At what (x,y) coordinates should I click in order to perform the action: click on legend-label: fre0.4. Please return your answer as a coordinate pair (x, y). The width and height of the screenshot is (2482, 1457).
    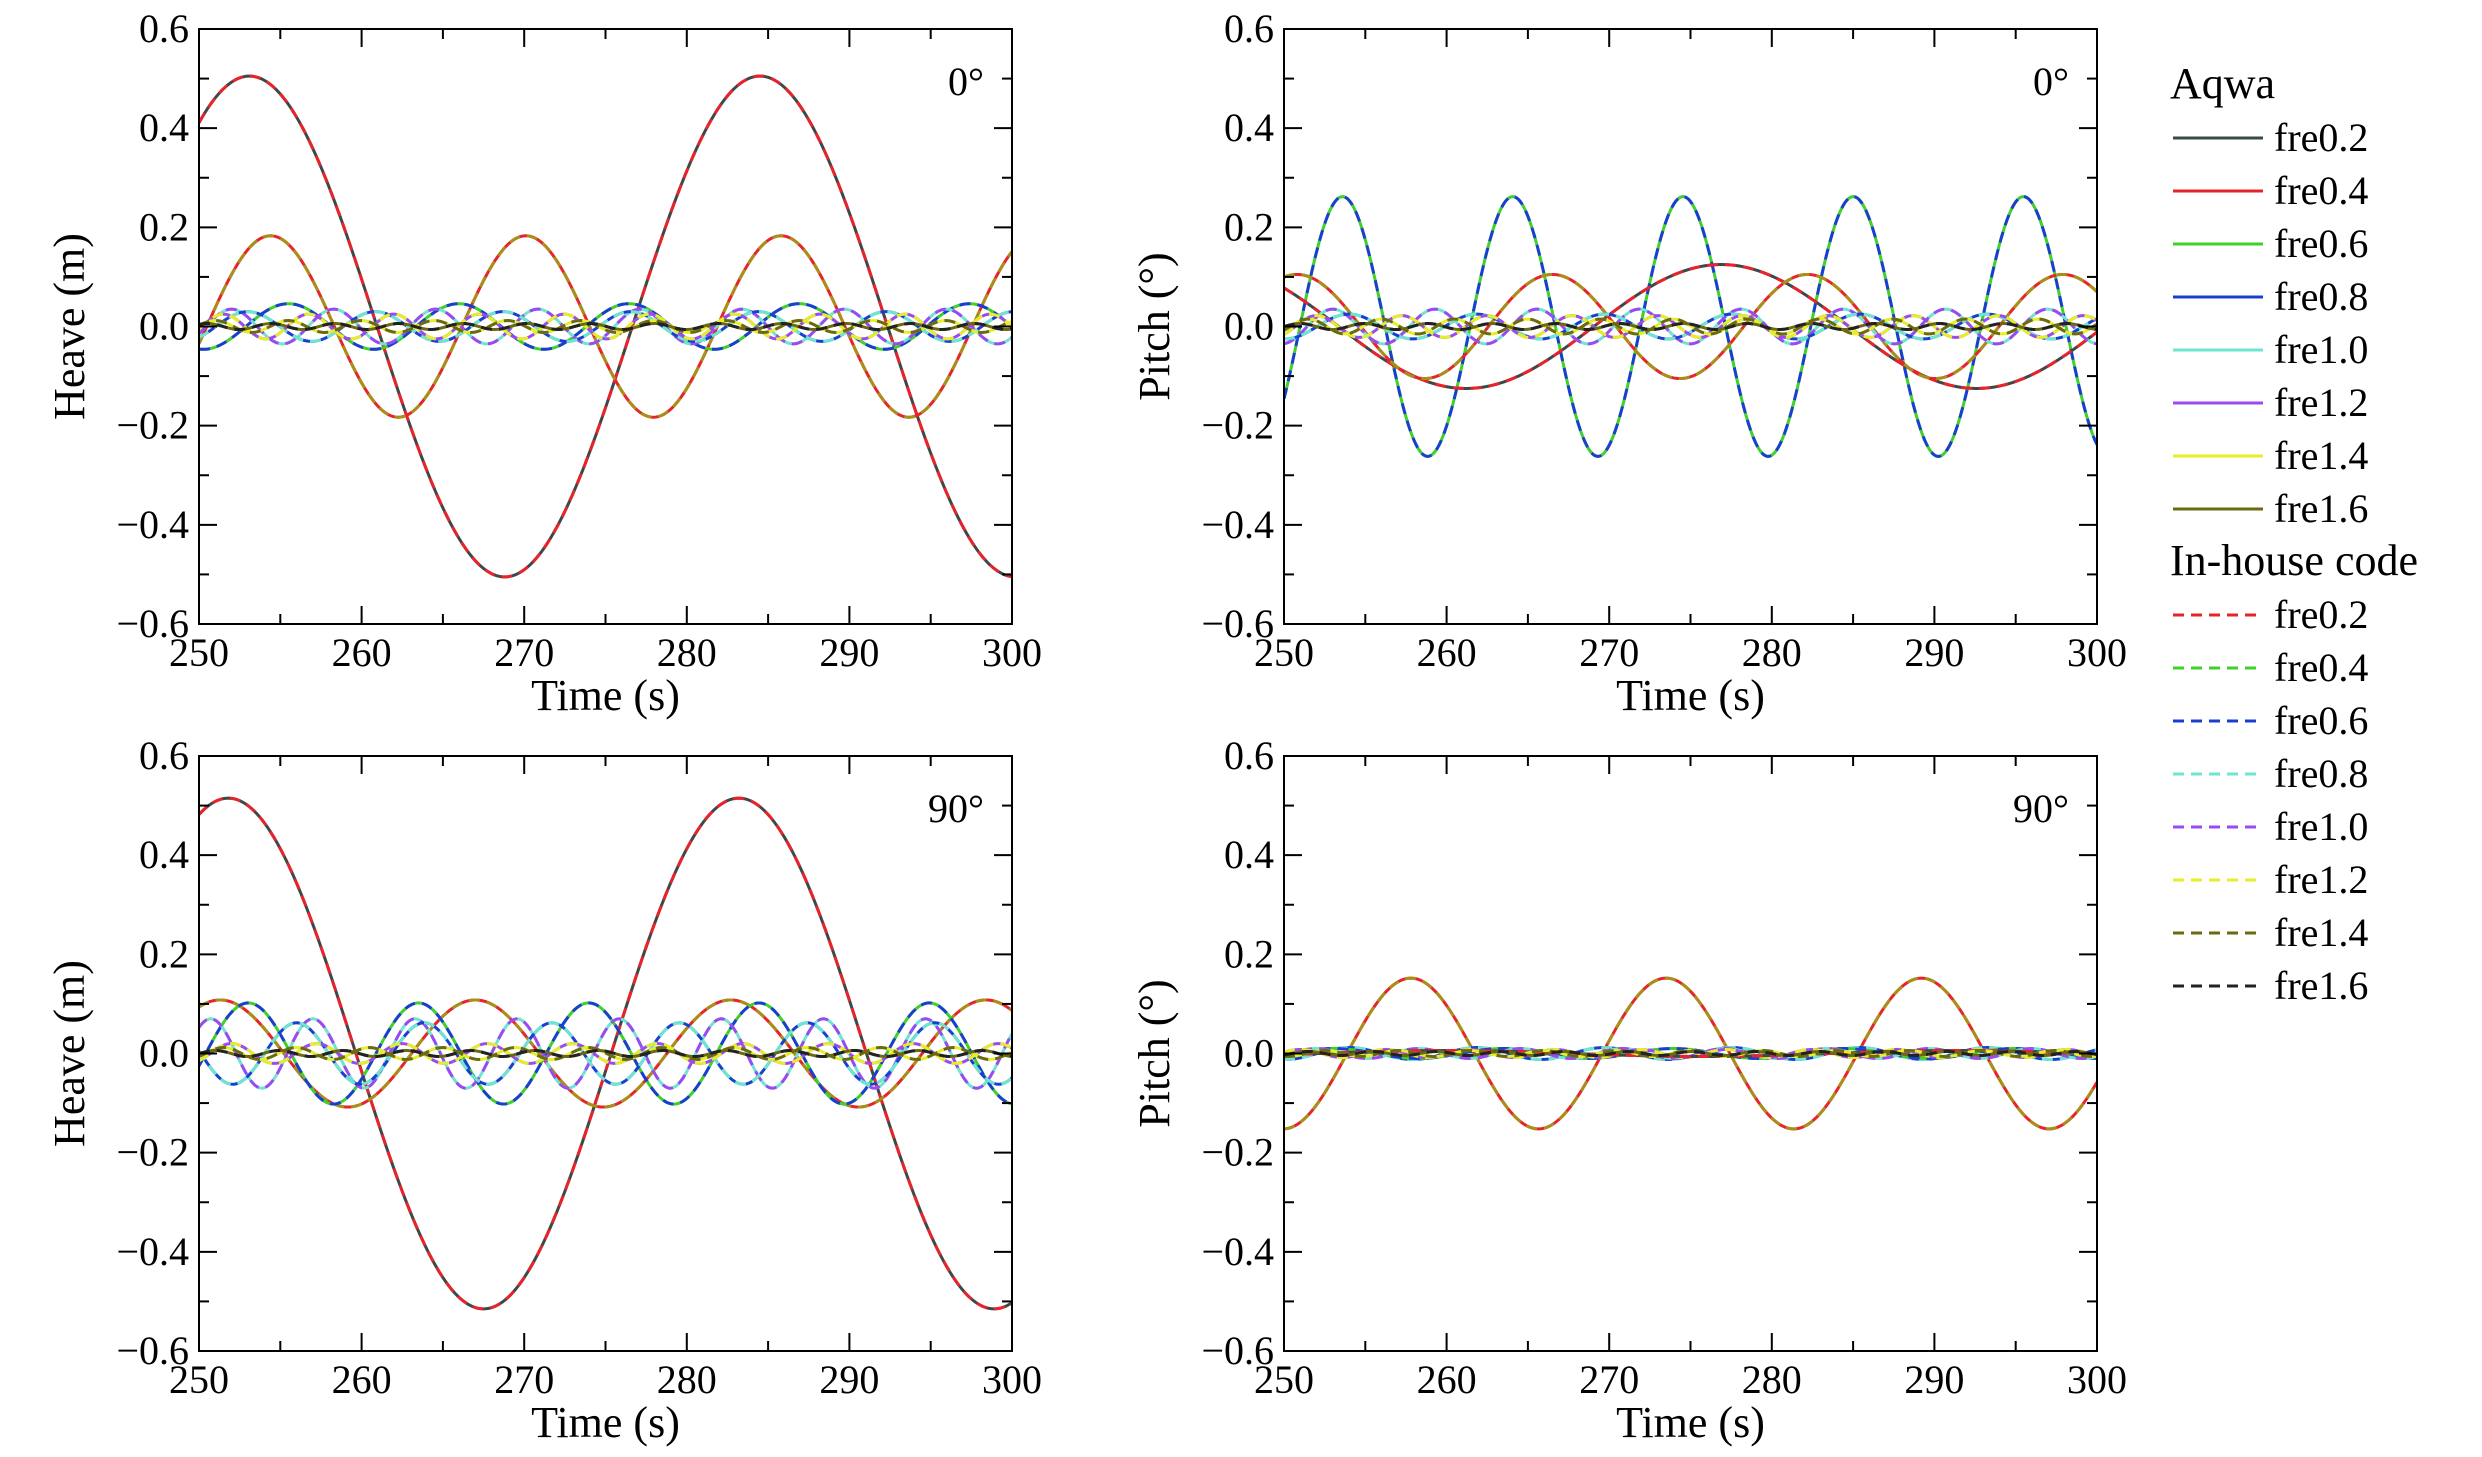
    Looking at the image, I should click on (2321, 190).